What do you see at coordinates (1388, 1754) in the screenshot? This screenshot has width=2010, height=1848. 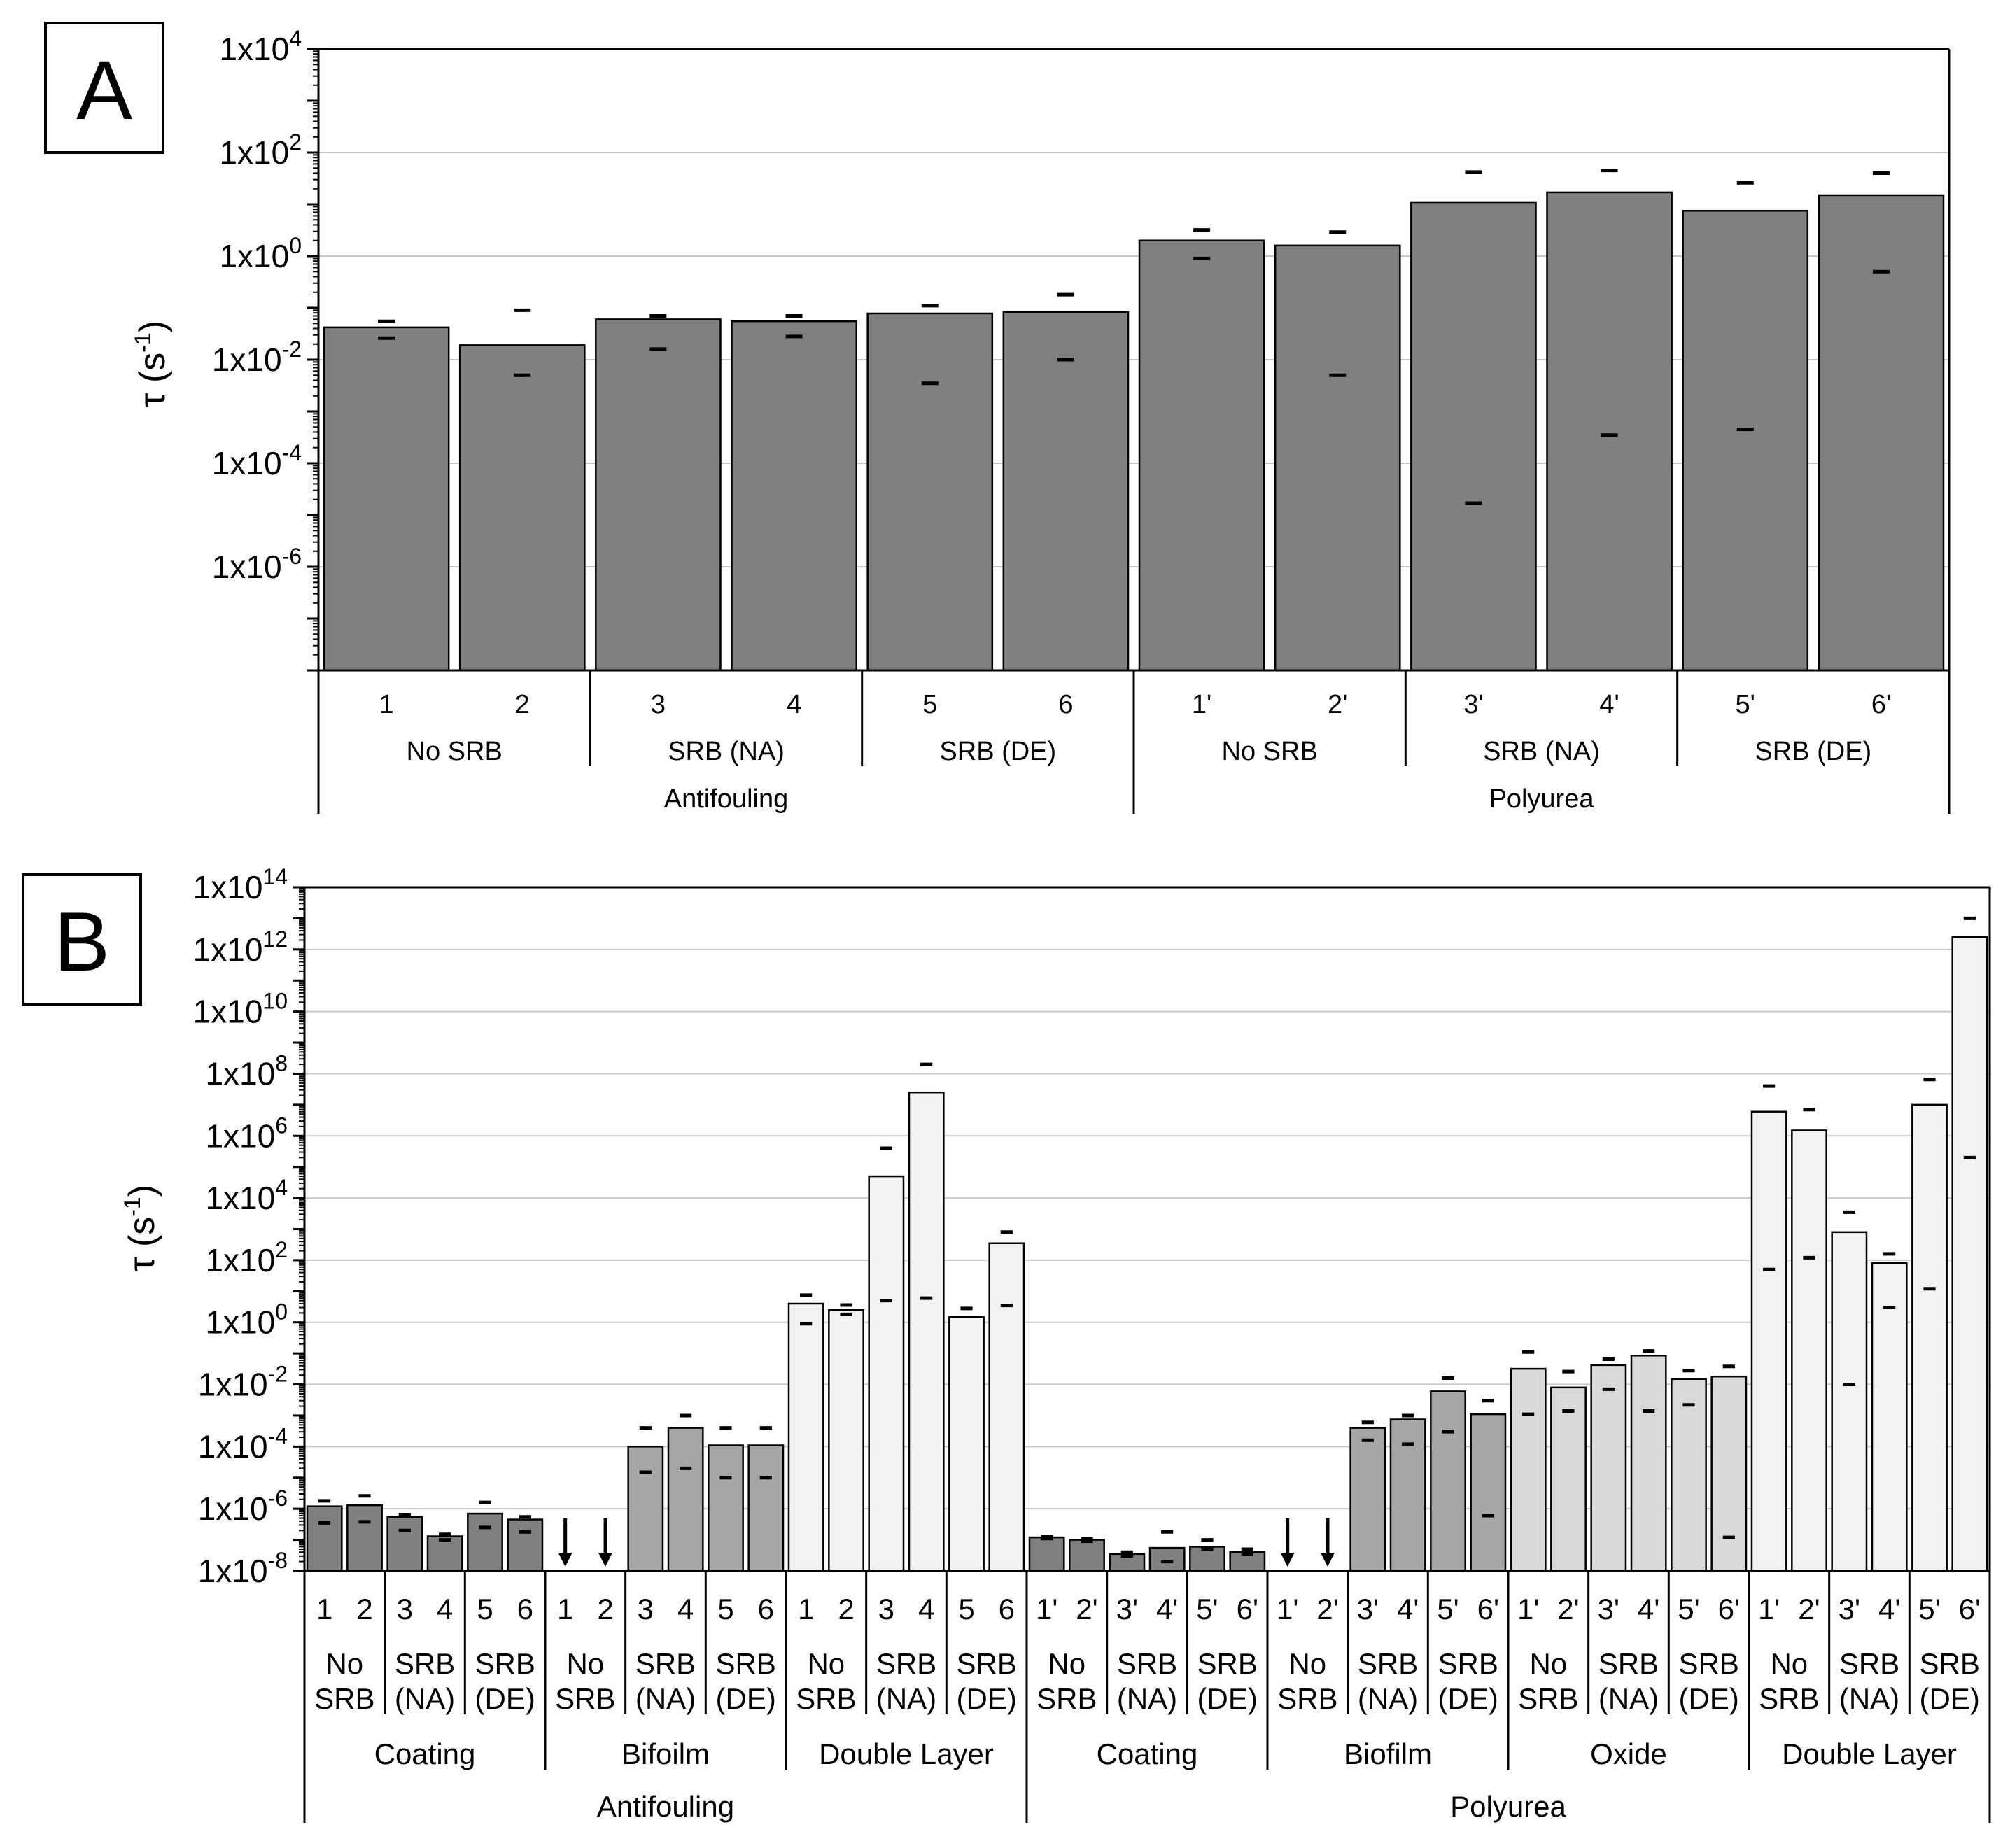 I see `panel-b-group-label: Biofilm` at bounding box center [1388, 1754].